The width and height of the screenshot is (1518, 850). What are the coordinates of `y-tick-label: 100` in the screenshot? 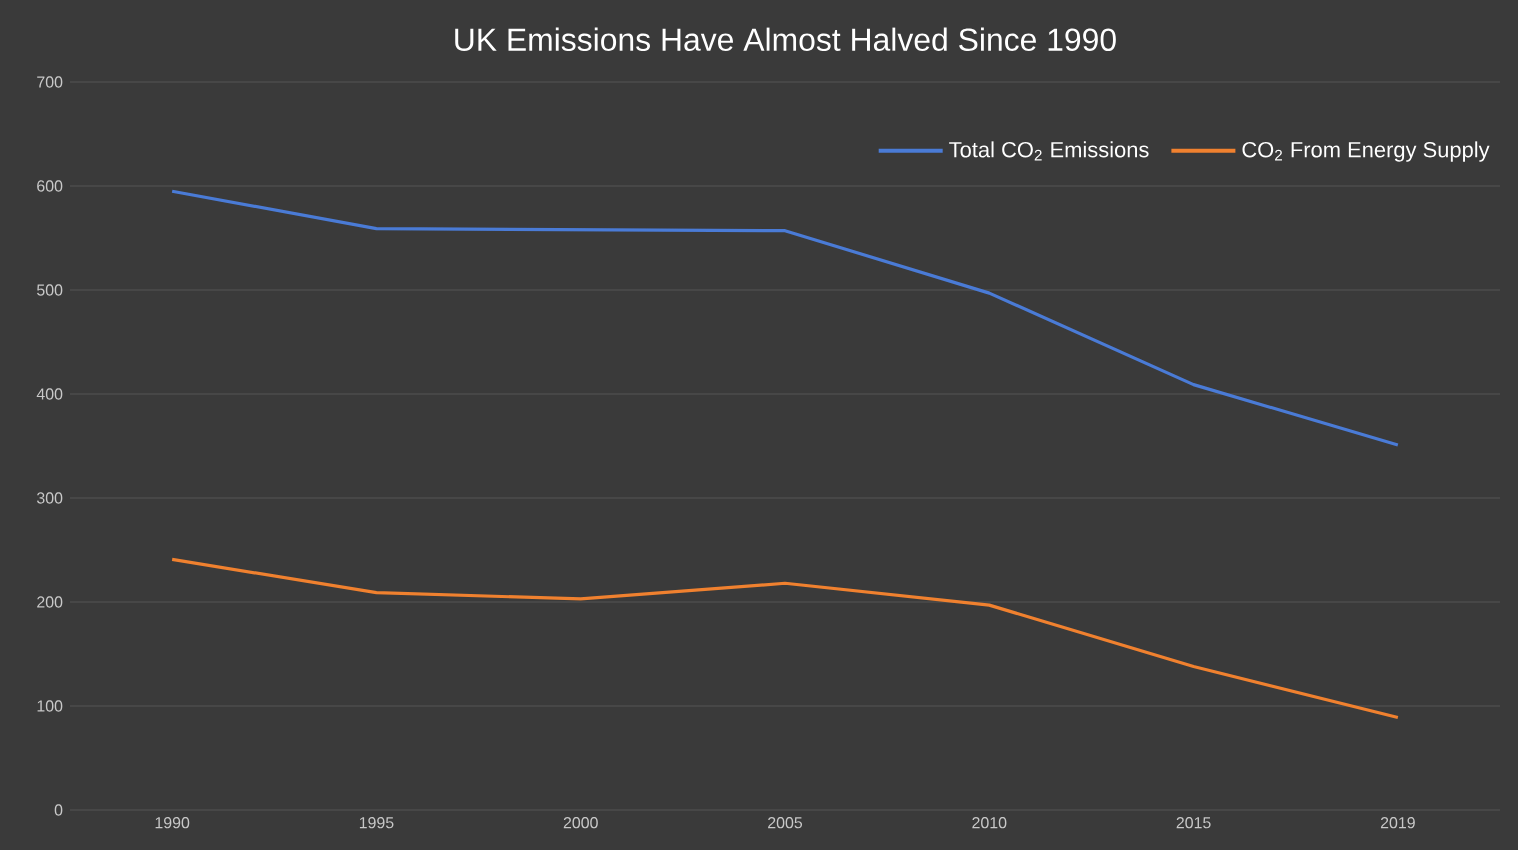 It's located at (50, 706).